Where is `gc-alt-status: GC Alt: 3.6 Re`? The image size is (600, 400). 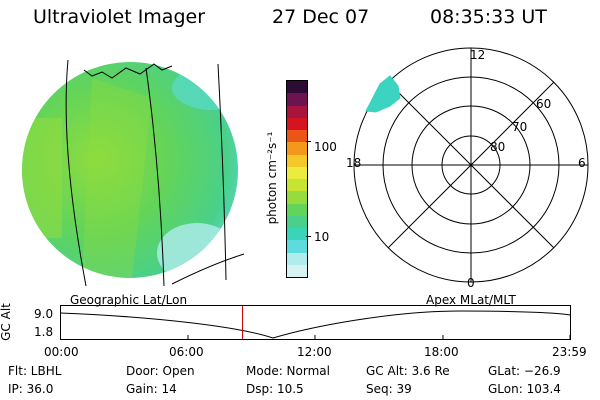
gc-alt-status: GC Alt: 3.6 Re is located at coordinates (408, 371).